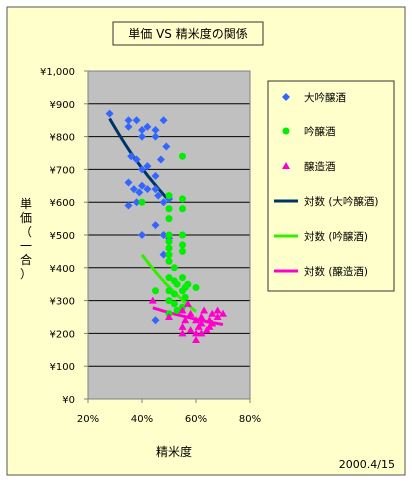  What do you see at coordinates (68, 400) in the screenshot?
I see `y-tick-label: ¥0` at bounding box center [68, 400].